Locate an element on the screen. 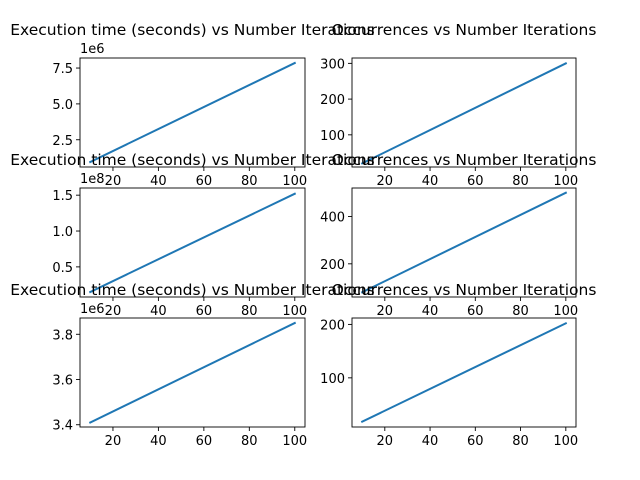 This screenshot has height=480, width=640. y-tick-label: 1.5 is located at coordinates (62, 196).